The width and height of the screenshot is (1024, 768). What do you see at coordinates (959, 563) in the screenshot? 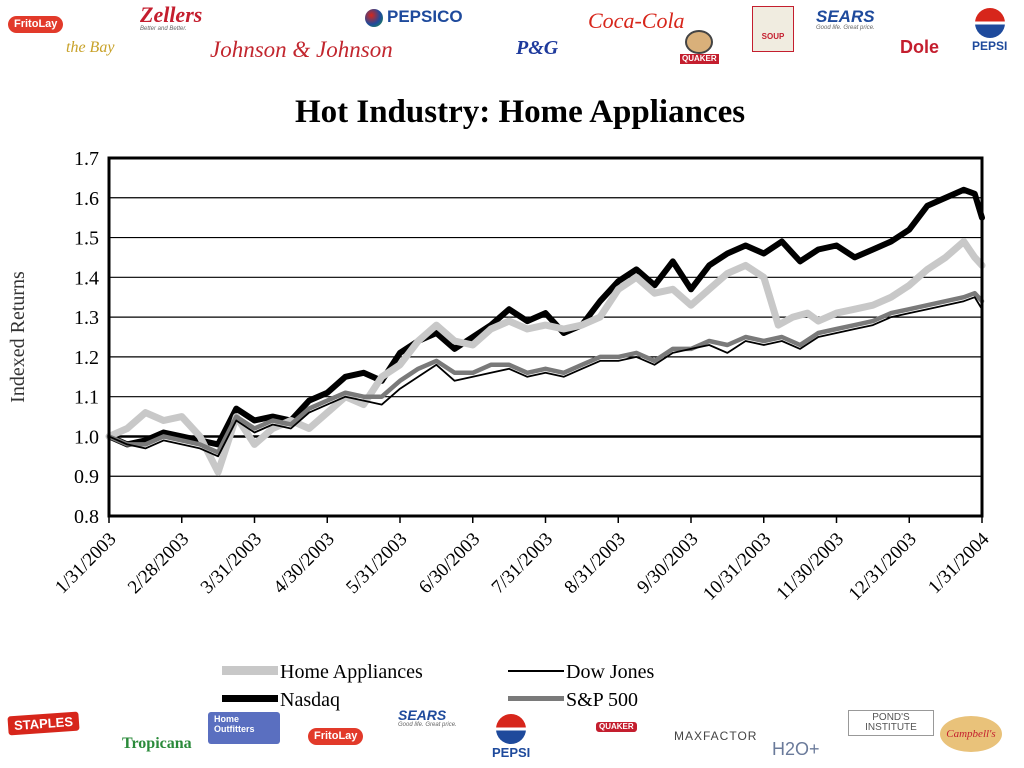
I see `x-tick-label-12: 1/31/2004` at bounding box center [959, 563].